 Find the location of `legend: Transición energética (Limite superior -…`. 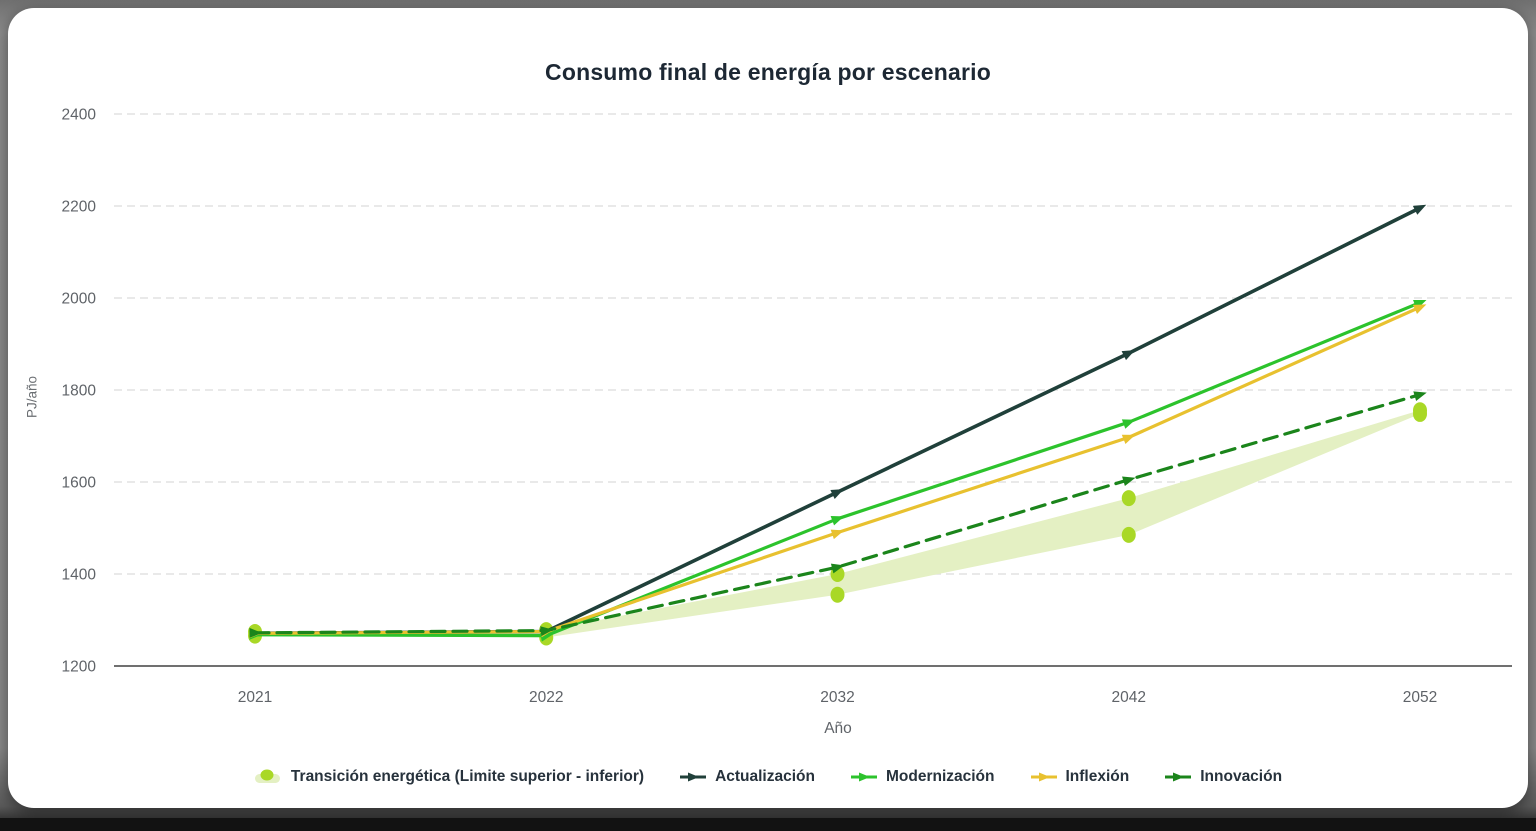

legend: Transición energética (Limite superior -… is located at coordinates (768, 777).